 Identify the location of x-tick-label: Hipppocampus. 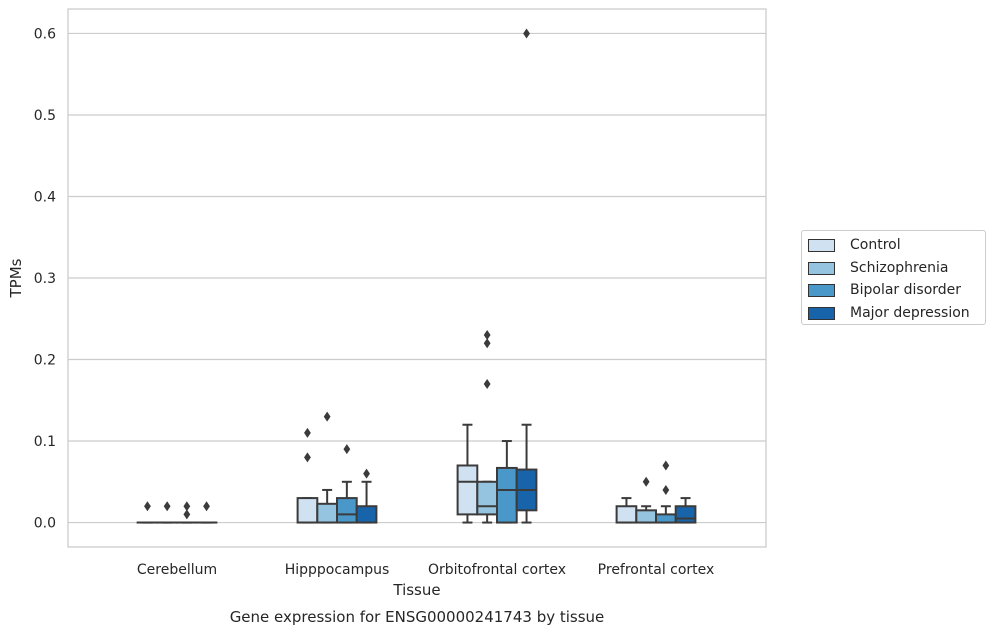
(337, 570).